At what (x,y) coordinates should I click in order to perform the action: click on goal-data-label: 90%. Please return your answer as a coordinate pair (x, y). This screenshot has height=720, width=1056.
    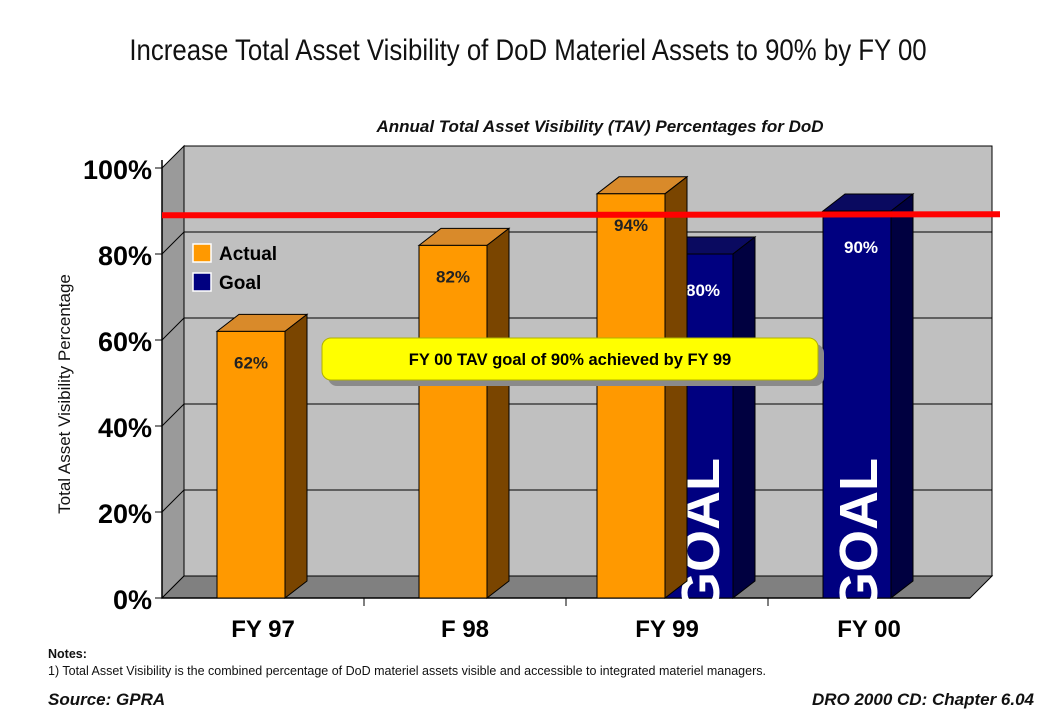
    Looking at the image, I should click on (861, 247).